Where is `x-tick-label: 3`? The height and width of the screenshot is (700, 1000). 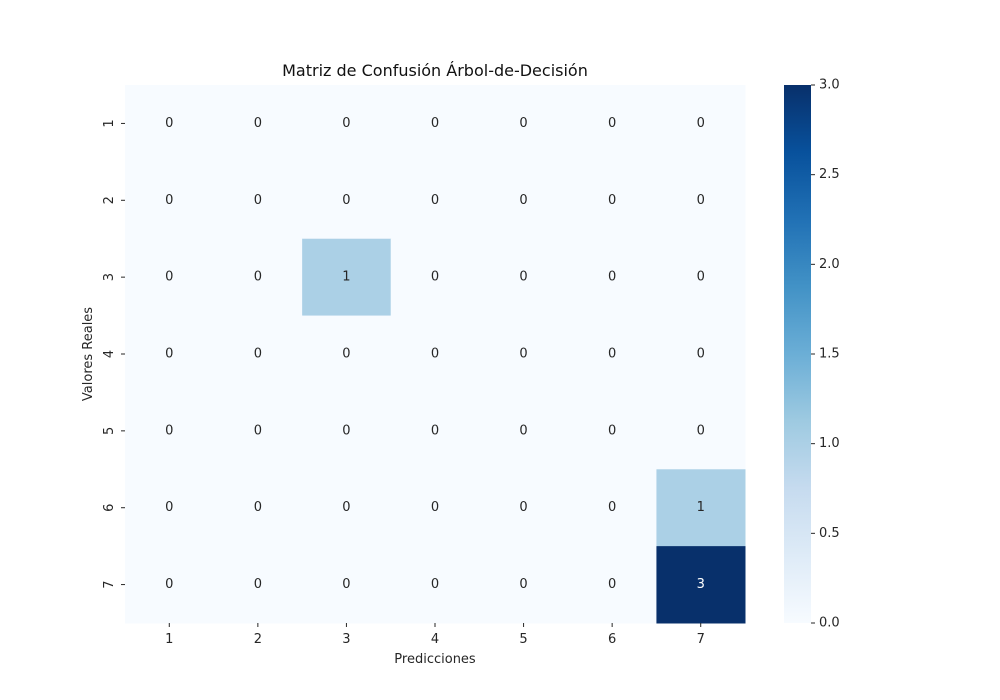 x-tick-label: 3 is located at coordinates (346, 639).